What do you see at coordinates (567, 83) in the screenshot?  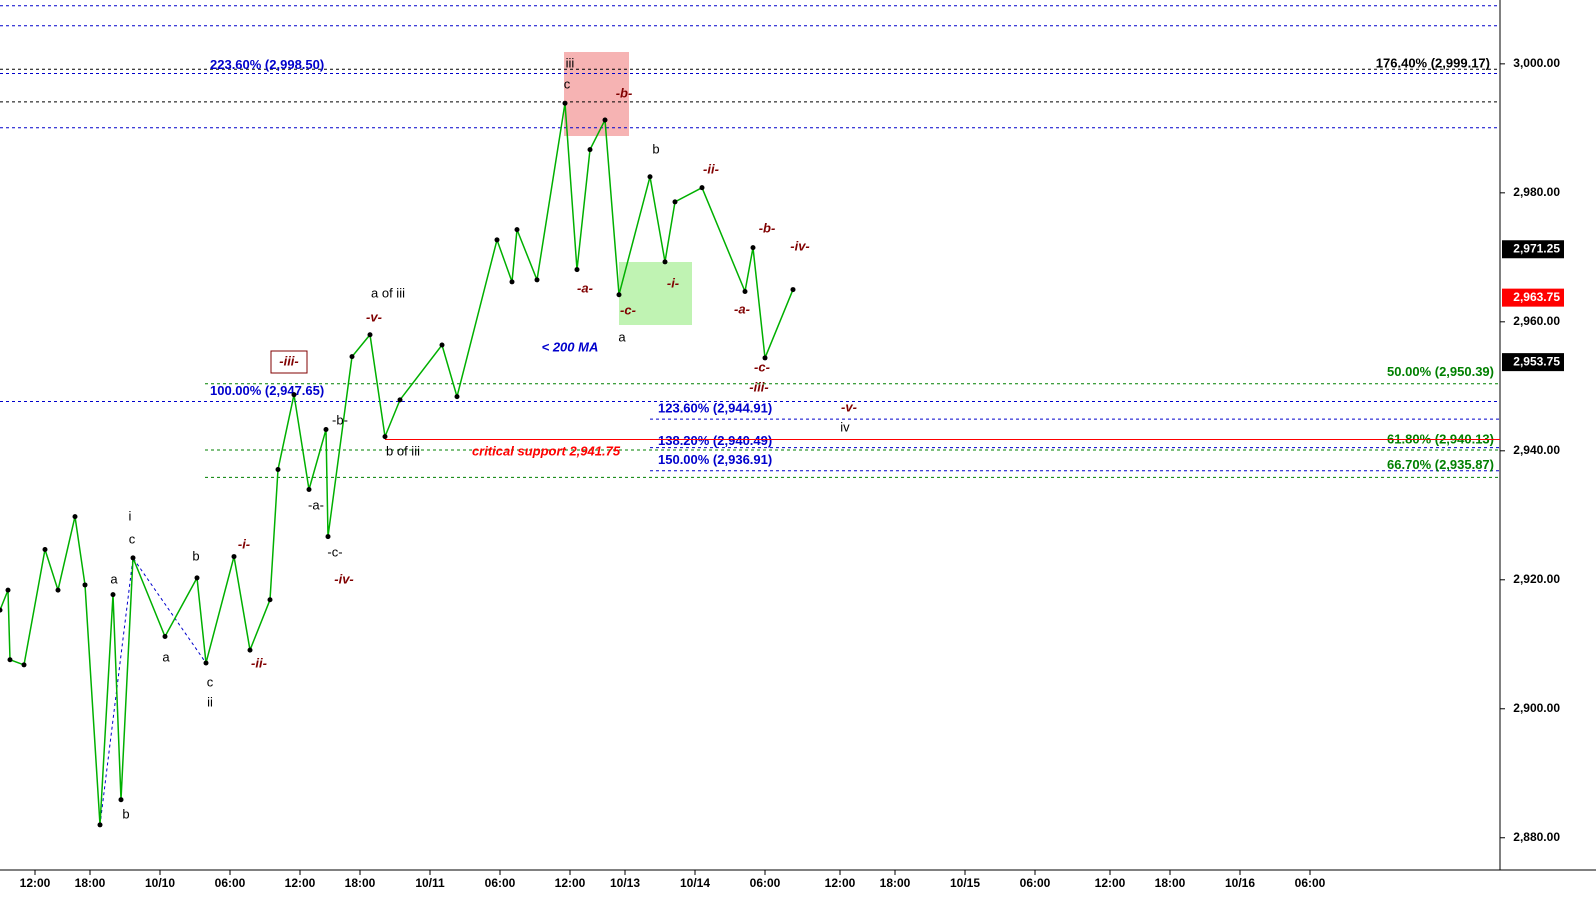 I see `wave-label: c` at bounding box center [567, 83].